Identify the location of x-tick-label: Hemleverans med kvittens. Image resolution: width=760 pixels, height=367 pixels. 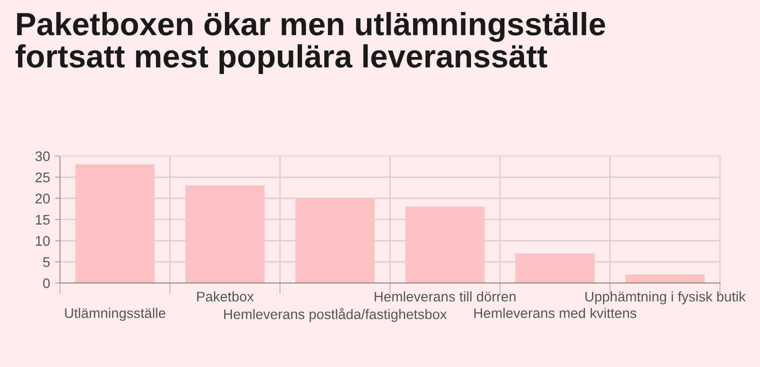
(555, 313).